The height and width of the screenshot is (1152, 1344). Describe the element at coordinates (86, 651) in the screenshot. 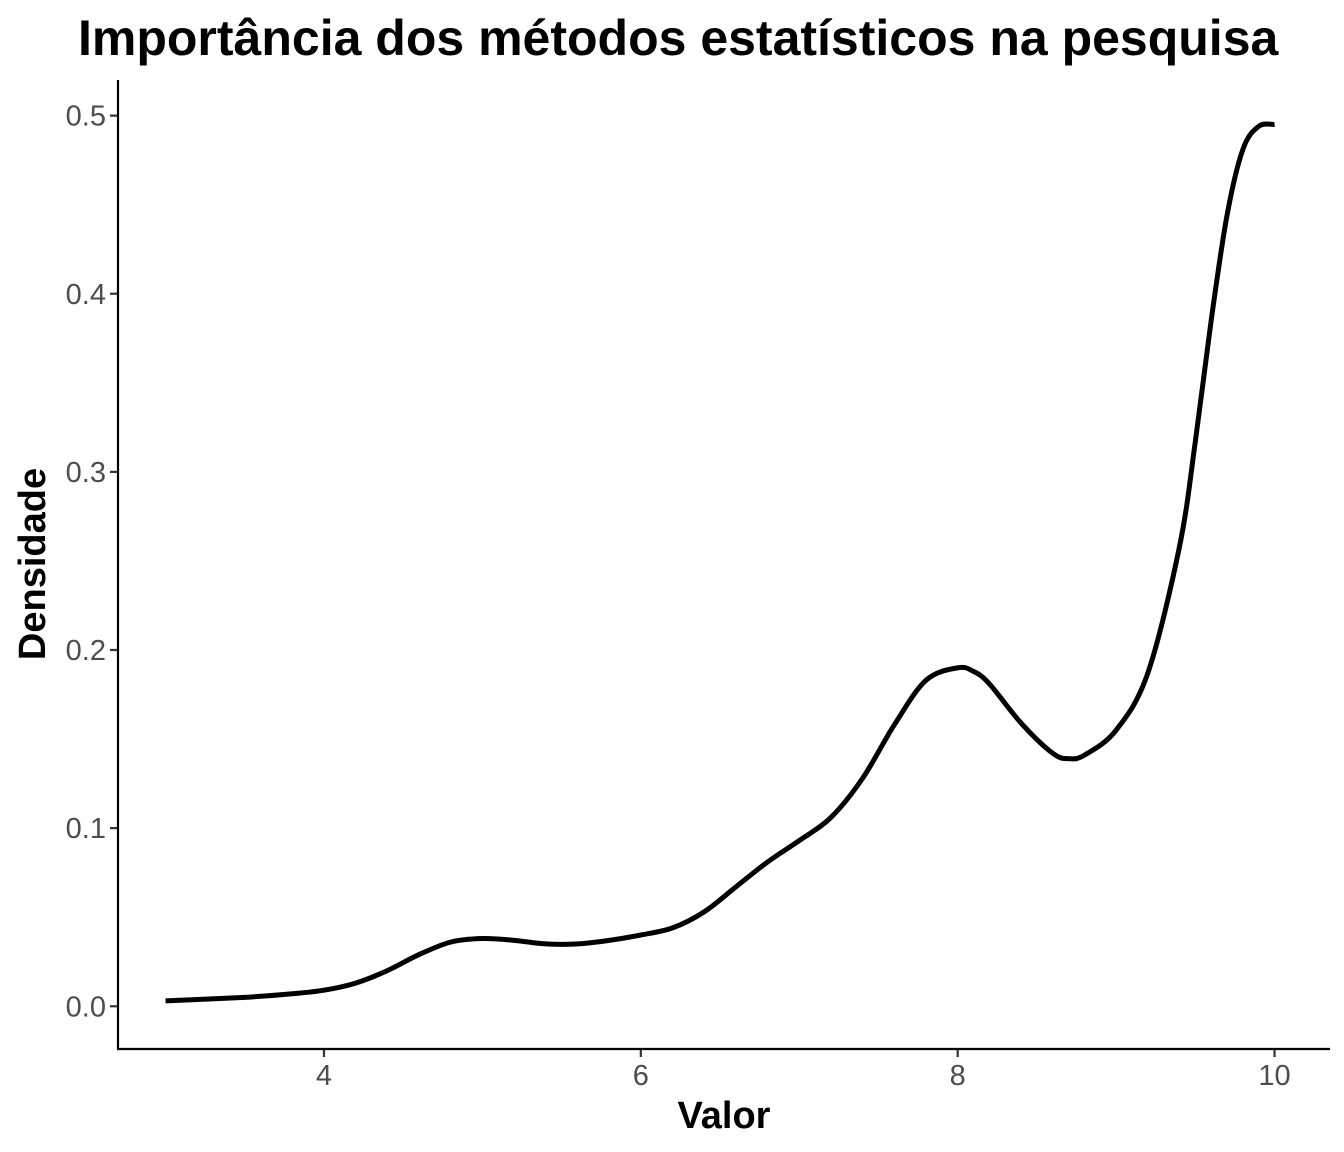

I see `y-tick-label: 0.2` at that location.